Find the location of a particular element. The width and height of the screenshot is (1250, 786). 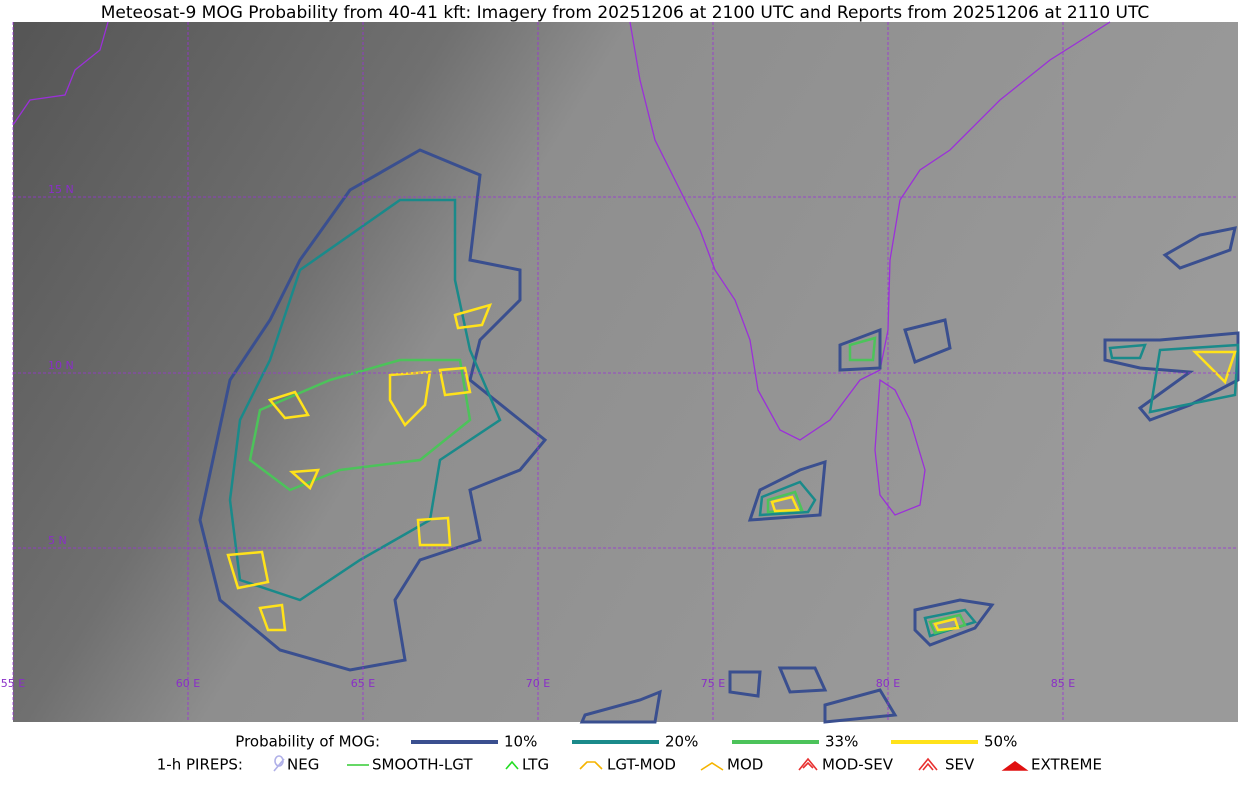

lon-label: 65 E is located at coordinates (363, 683).